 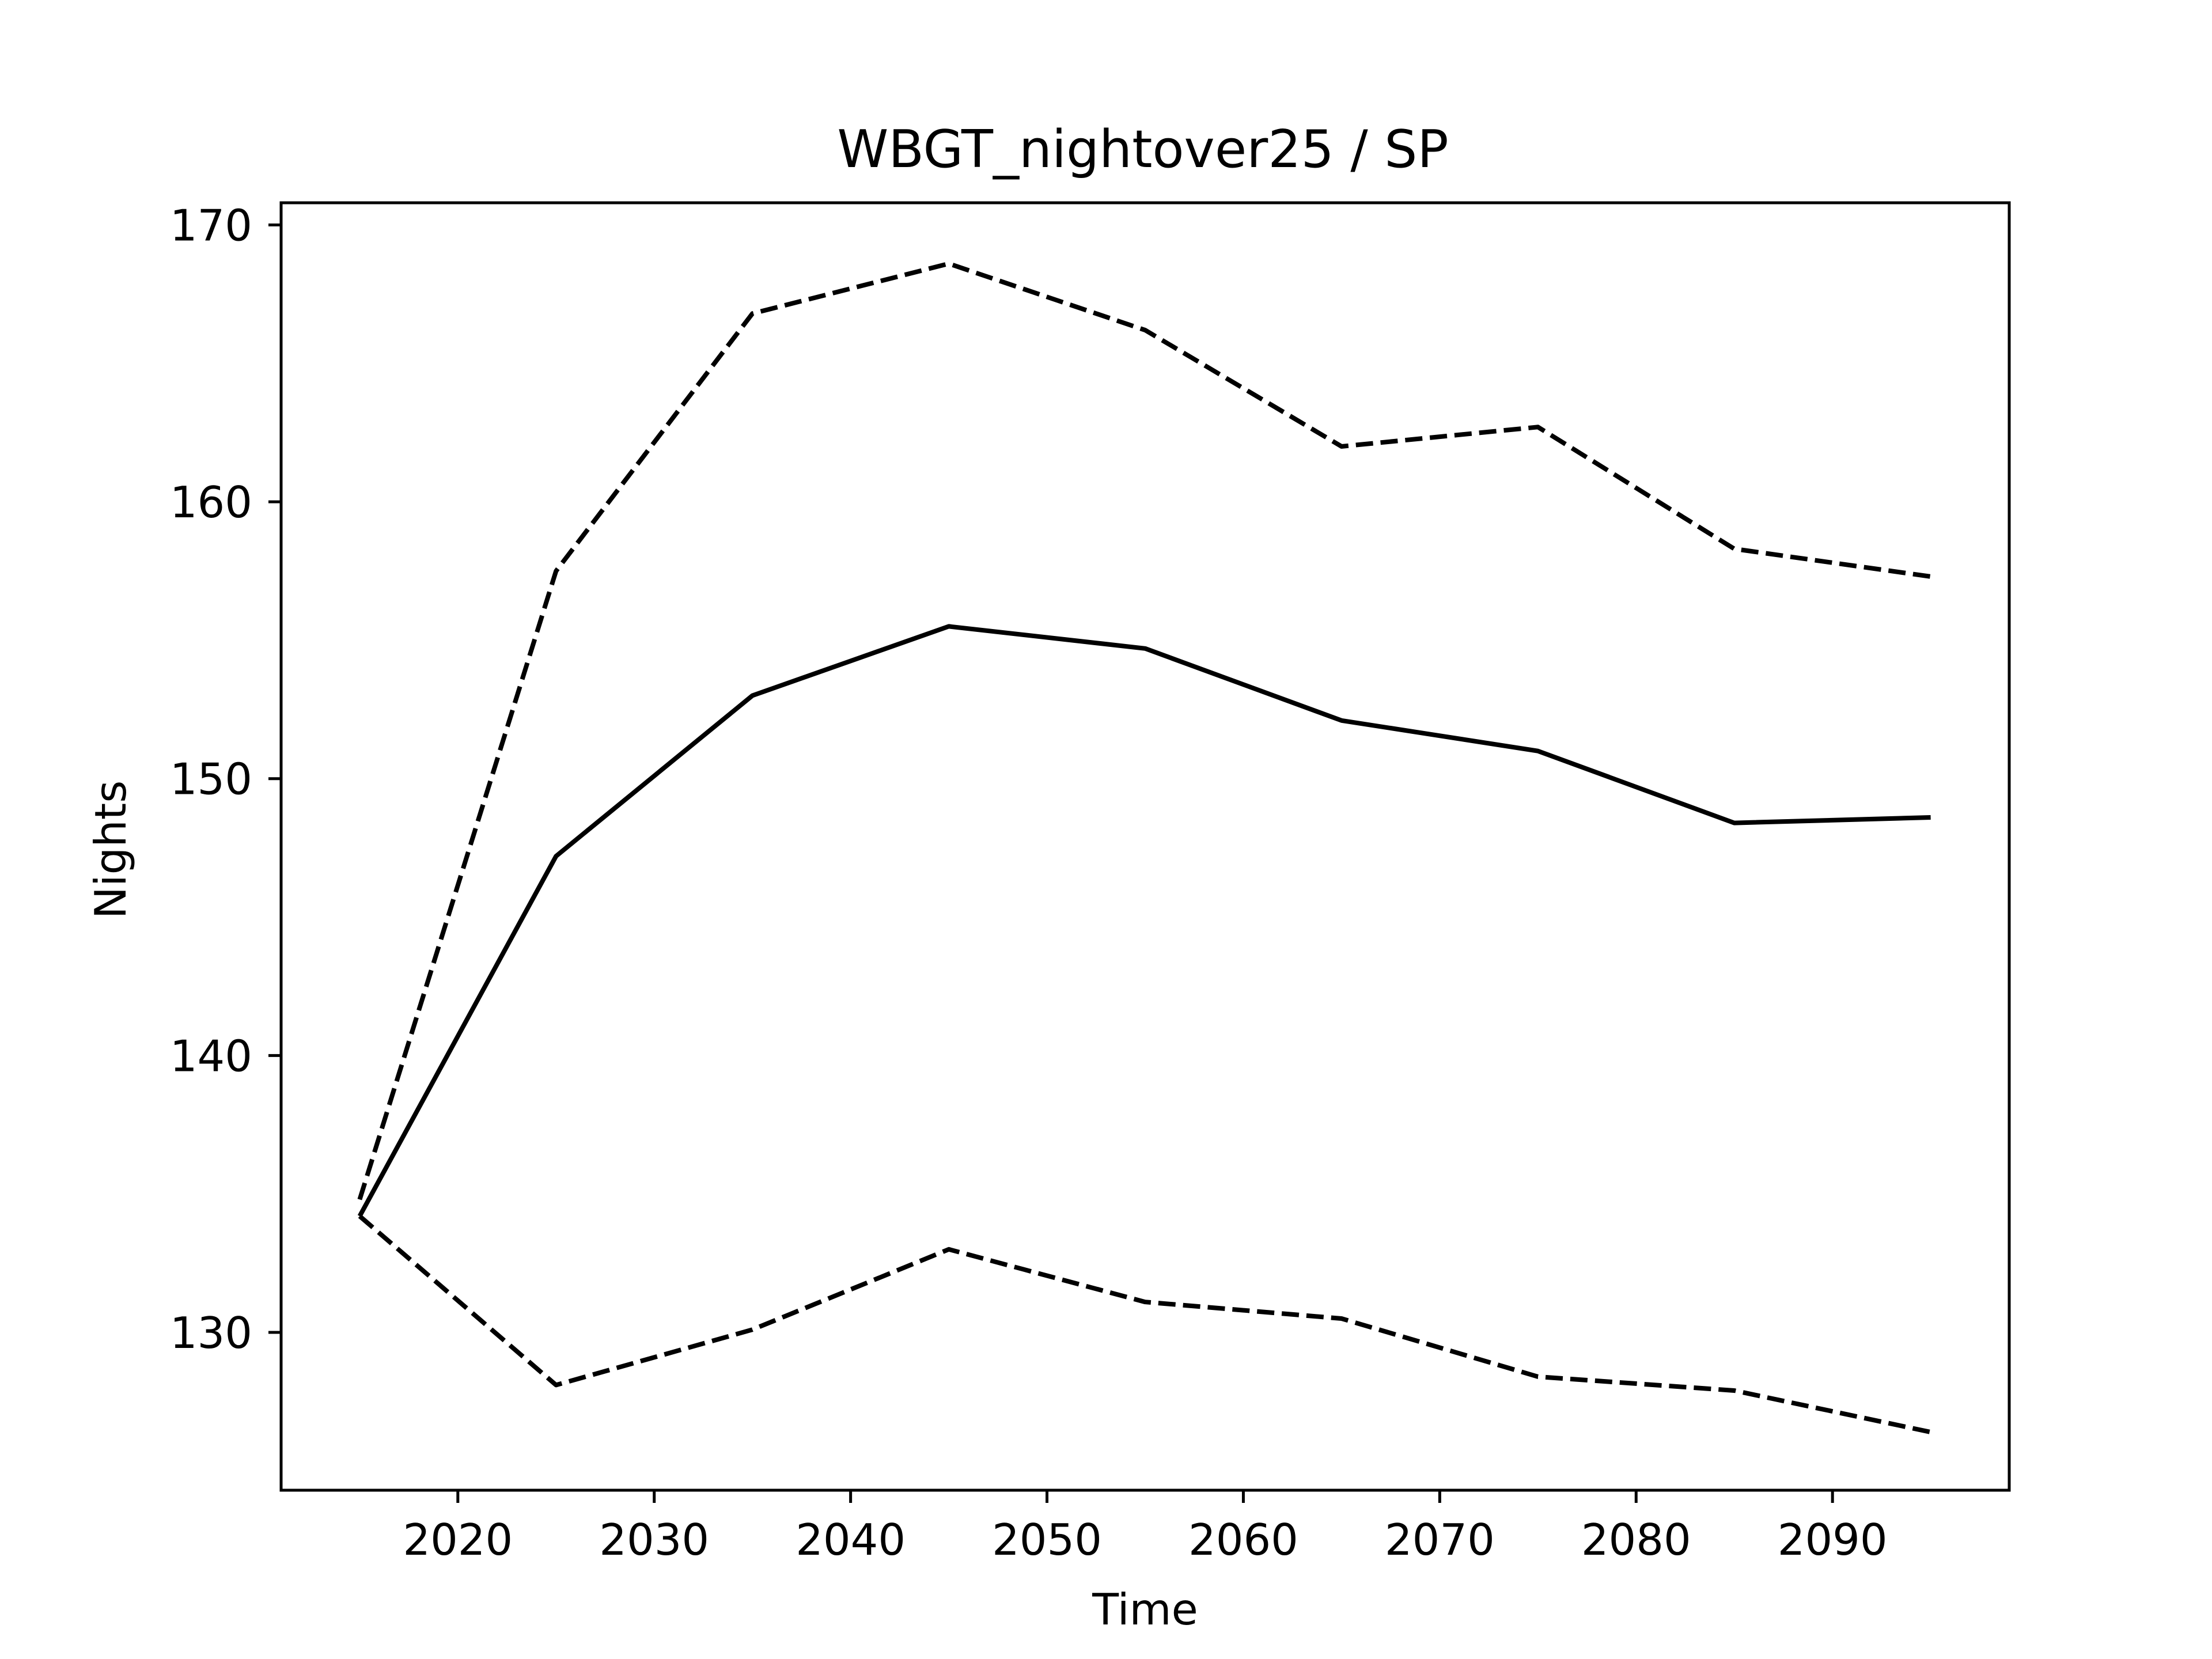 What do you see at coordinates (1243, 1539) in the screenshot?
I see `x-tick-label: 2060` at bounding box center [1243, 1539].